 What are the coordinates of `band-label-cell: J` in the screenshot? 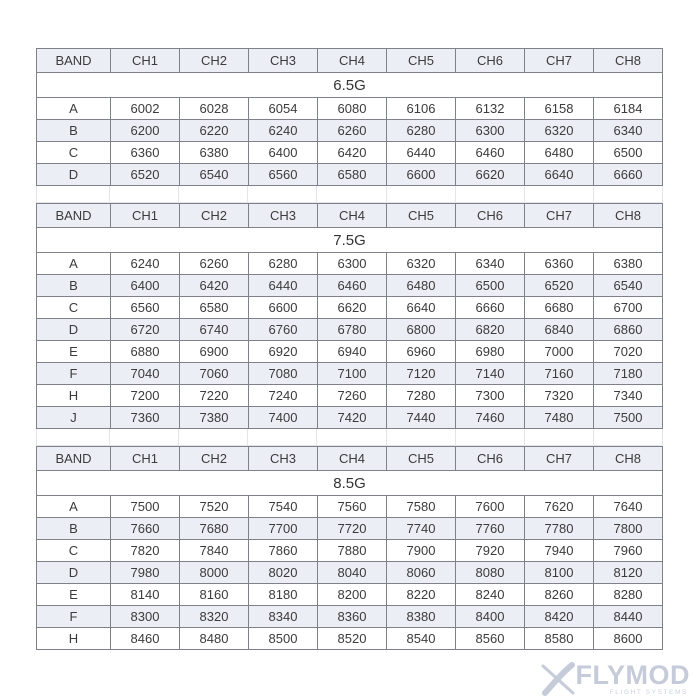 It's located at (73, 417).